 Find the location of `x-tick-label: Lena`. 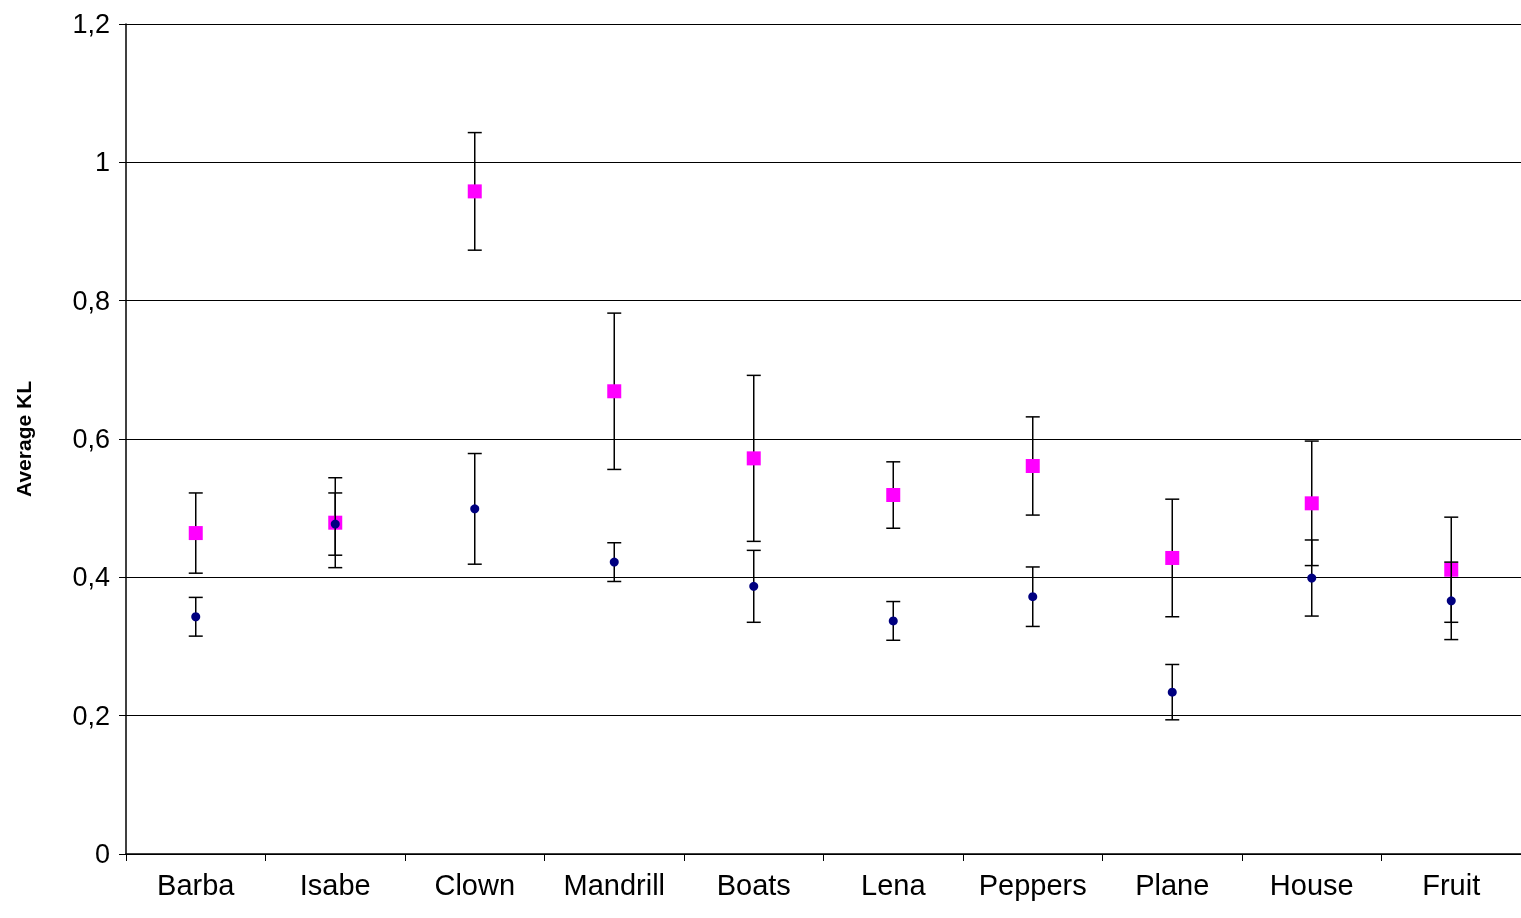

x-tick-label: Lena is located at coordinates (893, 884).